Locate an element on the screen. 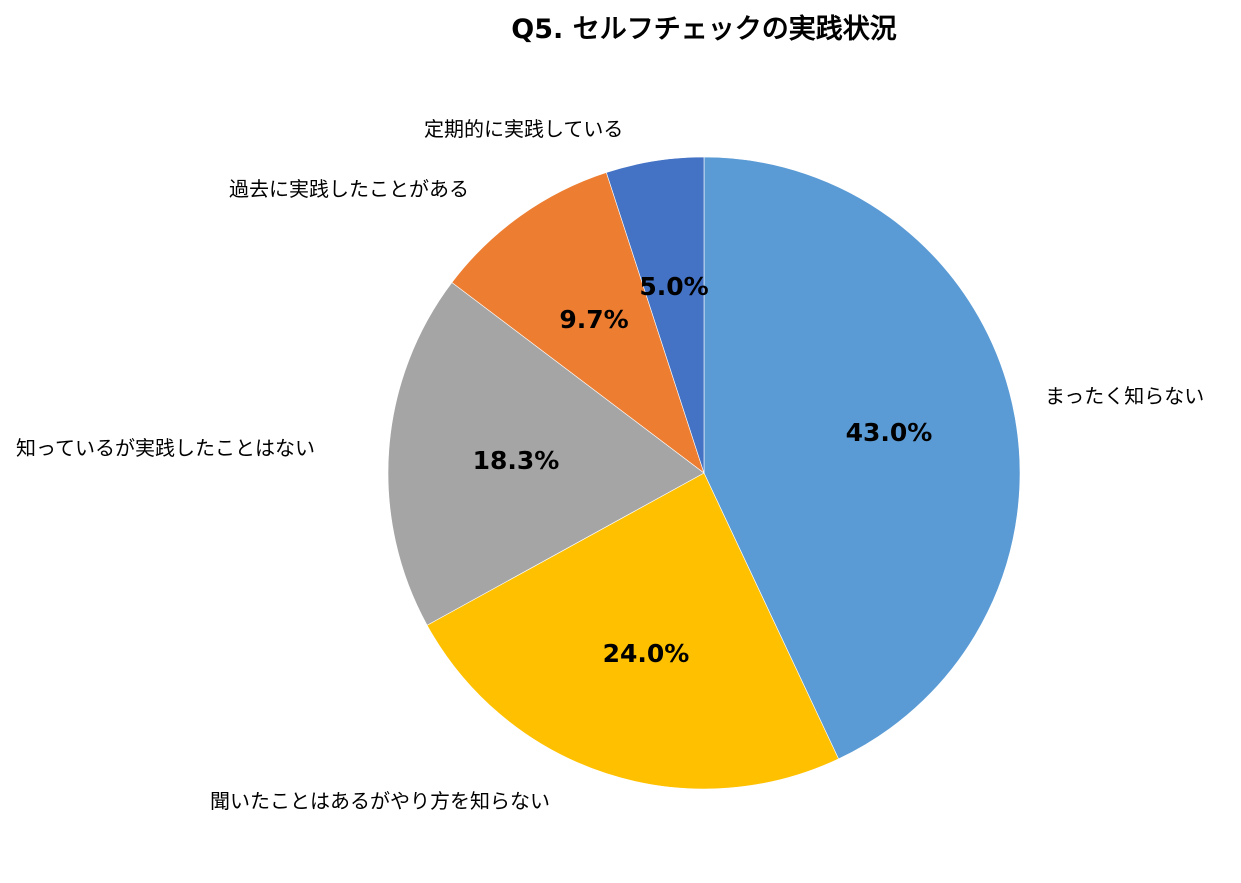  data-label-4: 9.7% is located at coordinates (593, 319).